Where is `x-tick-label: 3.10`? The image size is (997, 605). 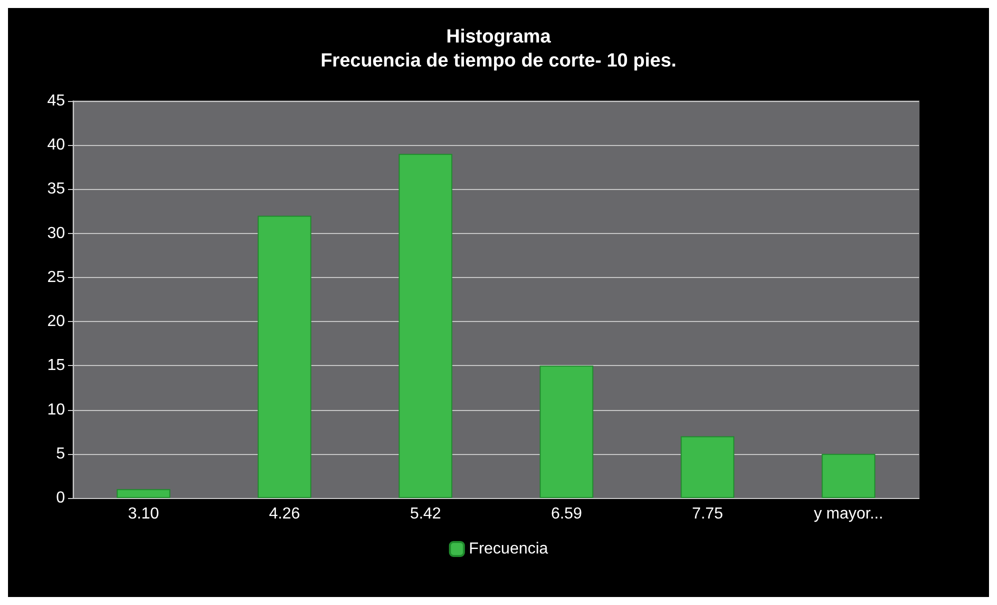 x-tick-label: 3.10 is located at coordinates (144, 514).